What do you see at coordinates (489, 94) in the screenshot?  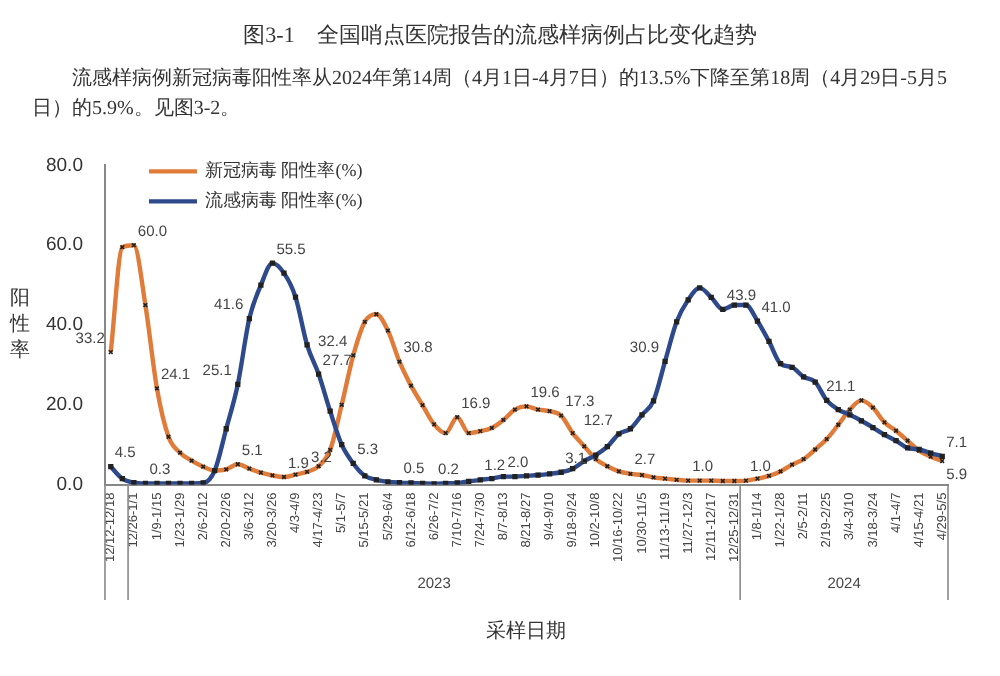 I see `chart-subtitle: 流感样病例新冠病毒阳性率从2024年第14周（4月1日-4月7日）的13.5%下降至第18周（4月29日-5月5日）的5.9%。见图3-2。` at bounding box center [489, 94].